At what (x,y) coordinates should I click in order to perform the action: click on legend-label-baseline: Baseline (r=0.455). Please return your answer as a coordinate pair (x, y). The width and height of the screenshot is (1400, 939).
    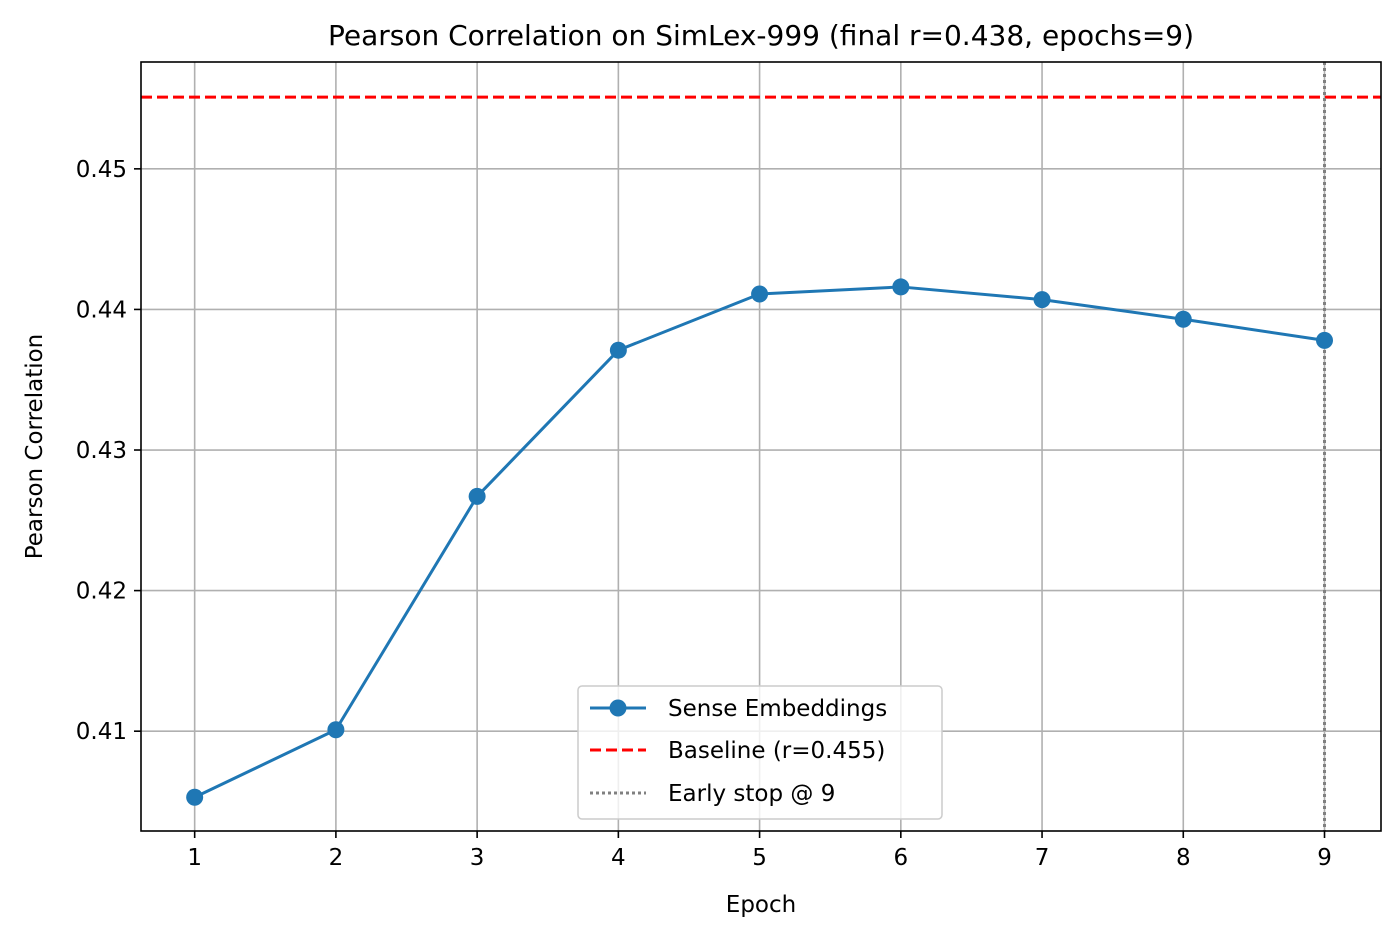
    Looking at the image, I should click on (776, 751).